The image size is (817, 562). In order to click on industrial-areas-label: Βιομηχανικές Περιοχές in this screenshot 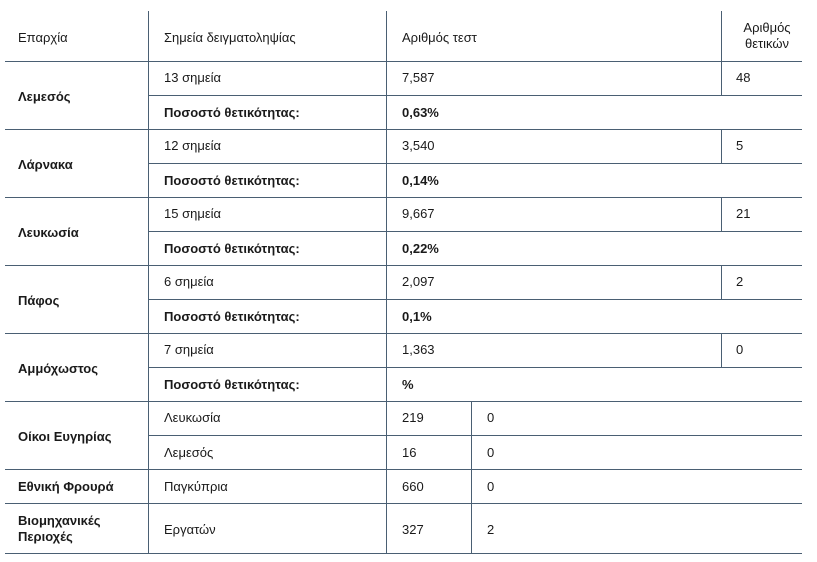, I will do `click(59, 528)`.